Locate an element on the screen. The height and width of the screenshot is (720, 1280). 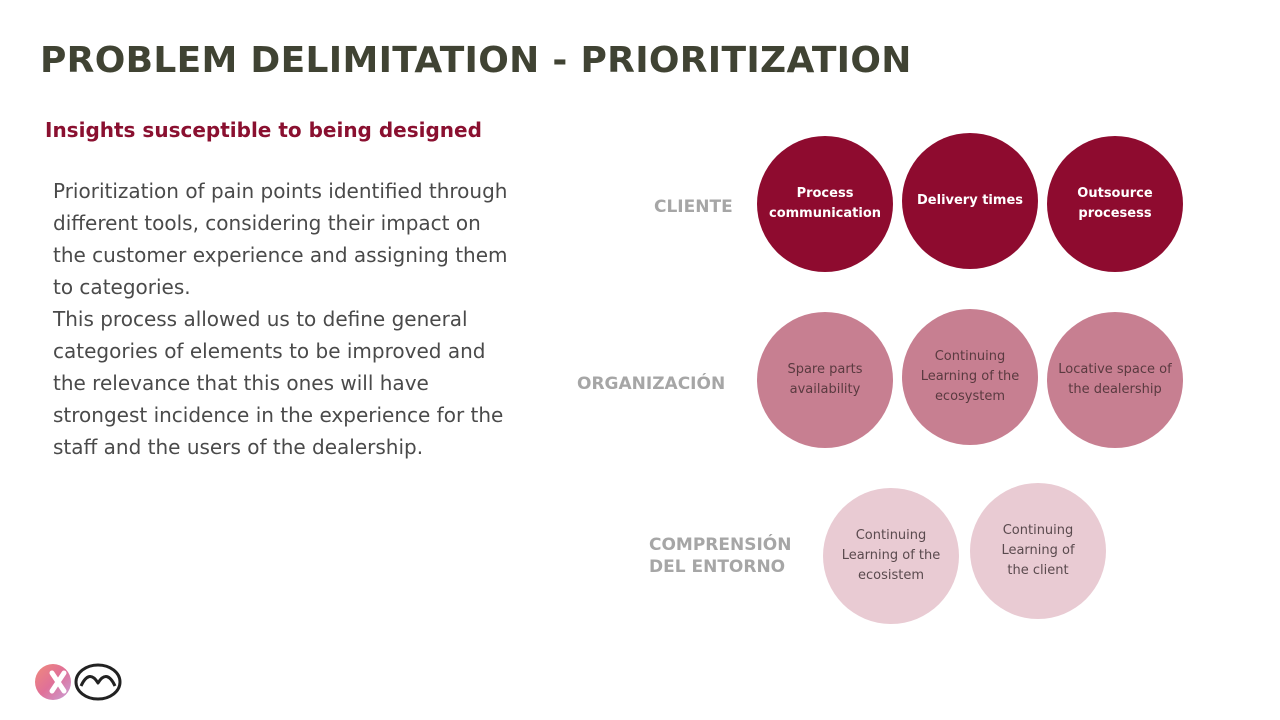
insight-circle-label: Spare parts availability is located at coordinates (825, 379).